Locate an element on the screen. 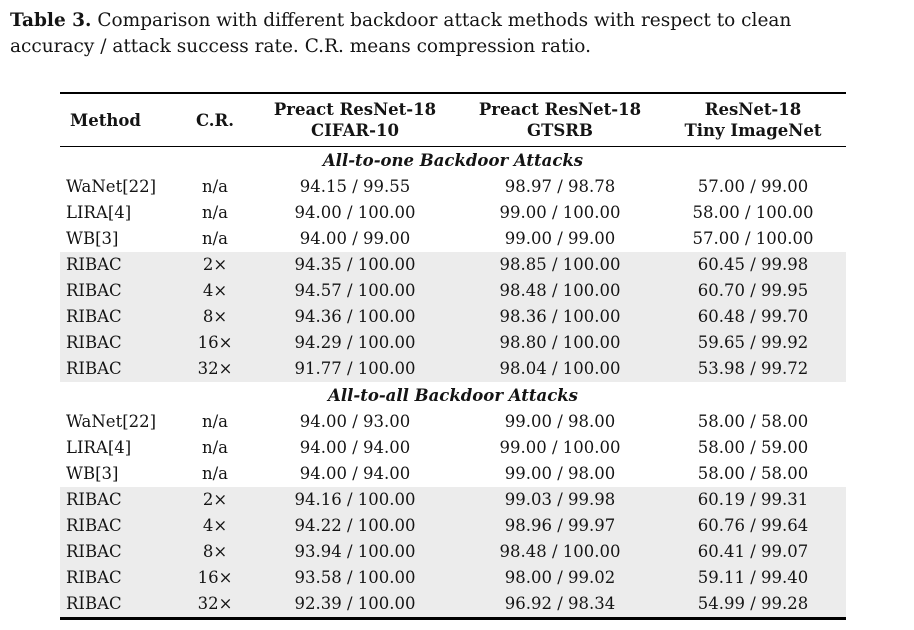 The image size is (914, 630). col-header-cr: C.R. is located at coordinates (215, 120).